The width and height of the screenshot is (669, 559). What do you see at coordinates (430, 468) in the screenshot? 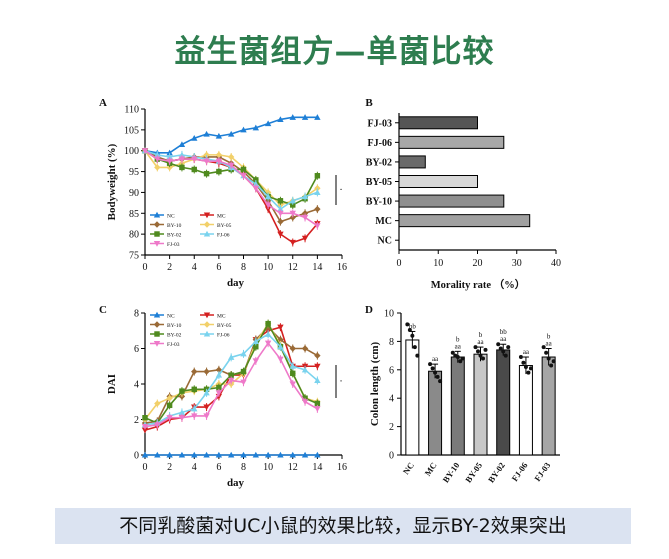
I see `category-label: MC` at bounding box center [430, 468].